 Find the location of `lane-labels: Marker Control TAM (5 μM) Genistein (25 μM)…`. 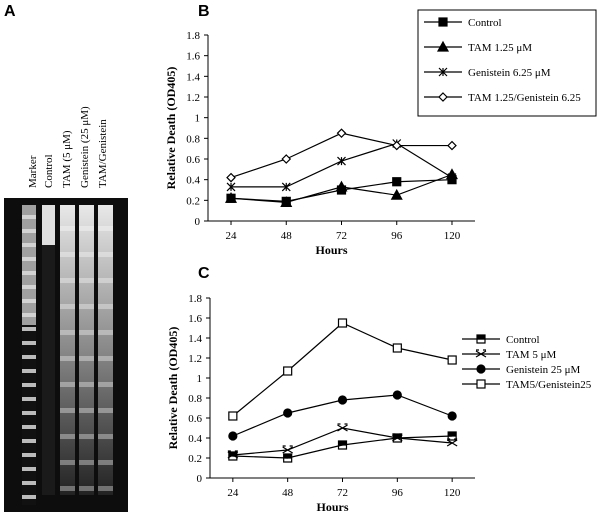

lane-labels: Marker Control TAM (5 μM) Genistein (25 μM)… is located at coordinates (68, 147).